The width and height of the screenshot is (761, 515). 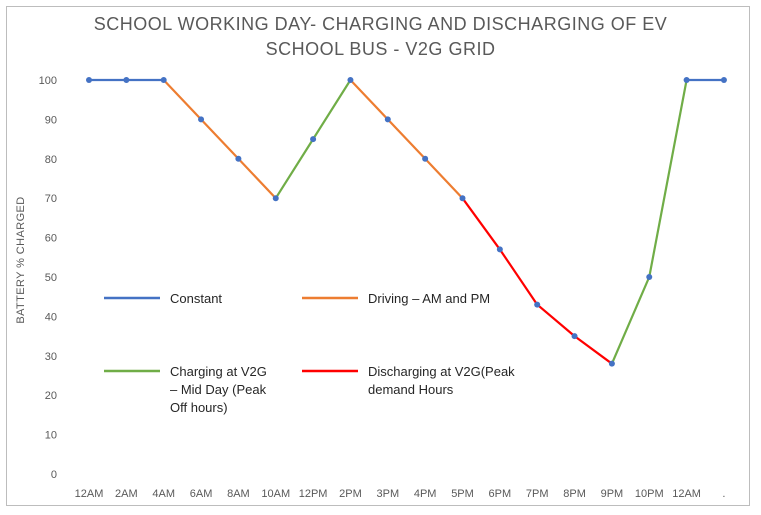 I want to click on y-tick-label: 30, so click(x=51, y=357).